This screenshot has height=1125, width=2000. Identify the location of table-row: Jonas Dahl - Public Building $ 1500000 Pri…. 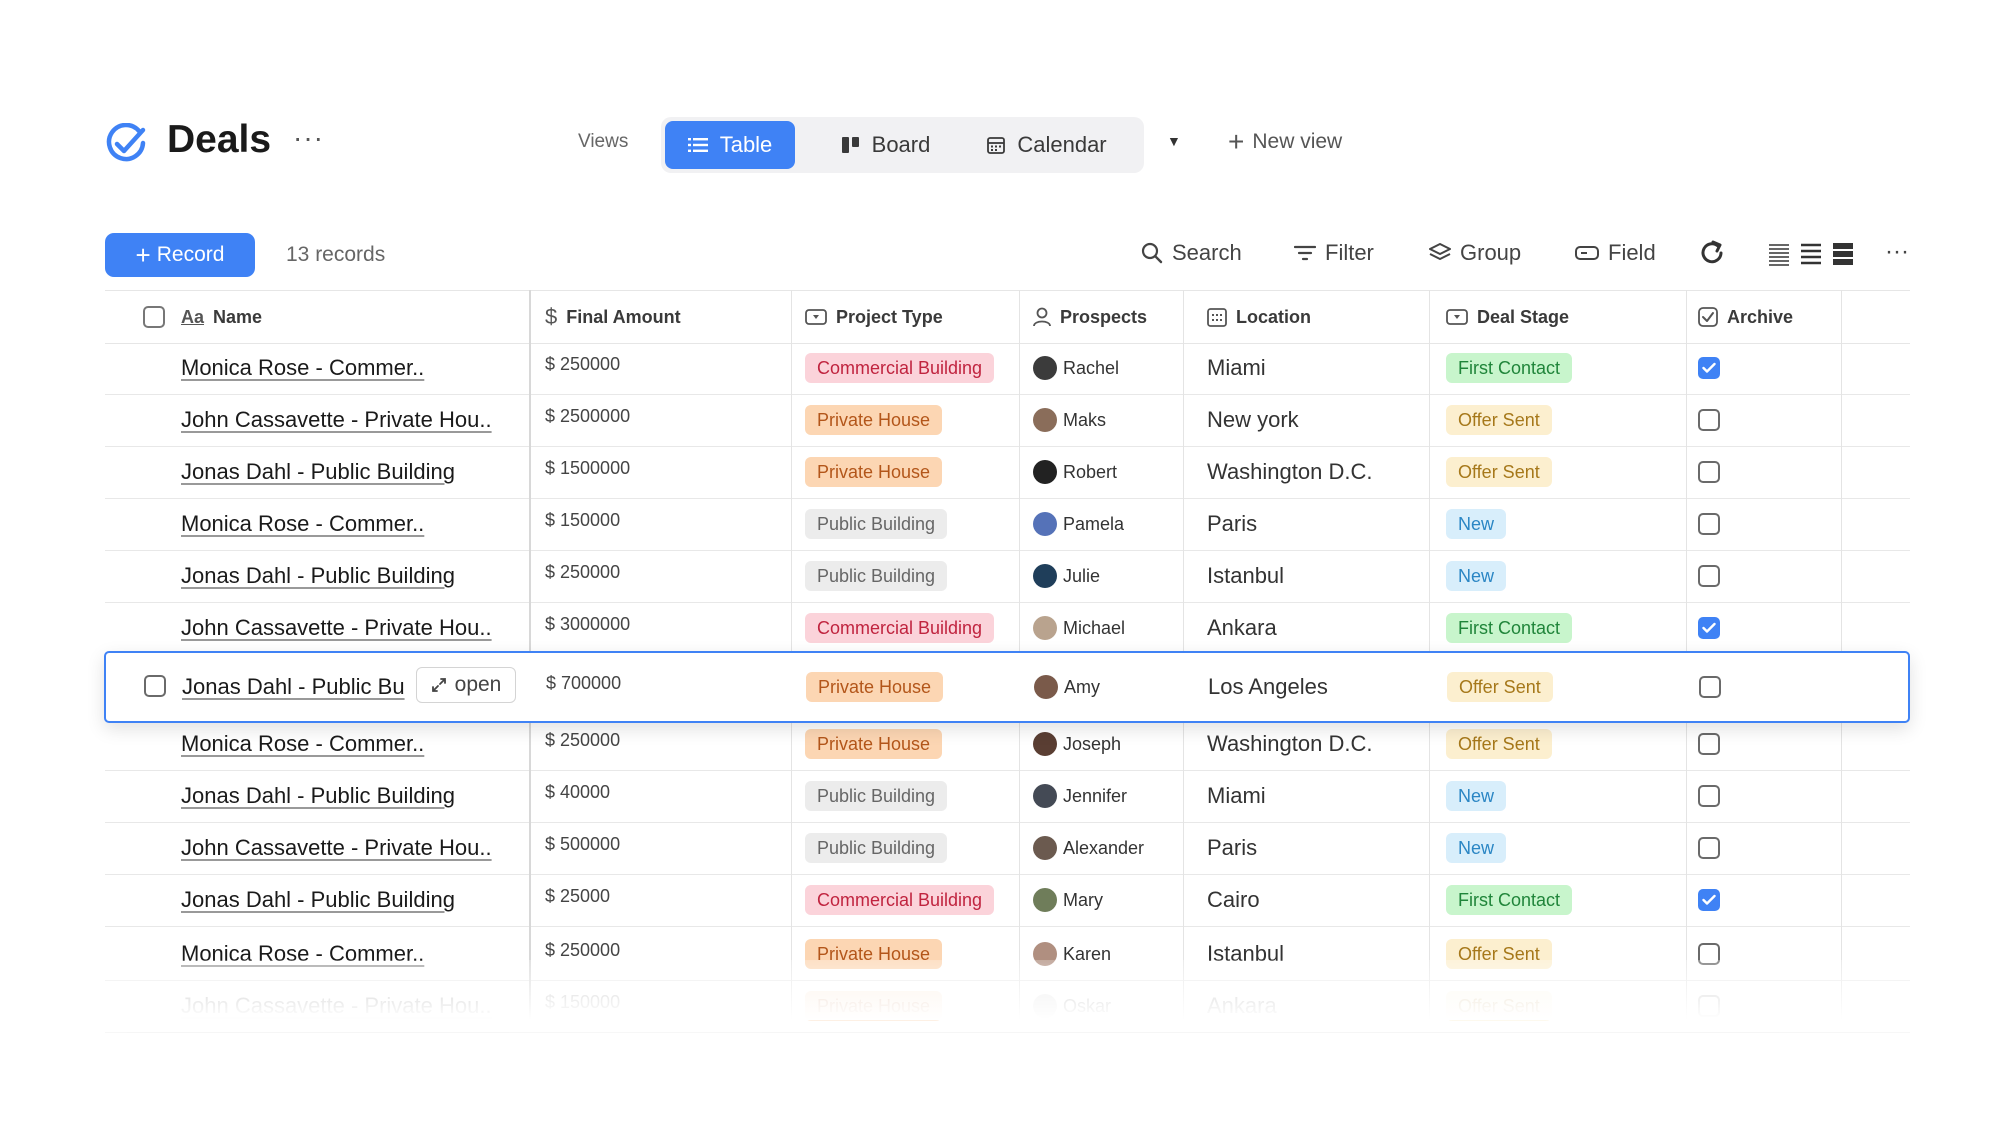
(1007, 472).